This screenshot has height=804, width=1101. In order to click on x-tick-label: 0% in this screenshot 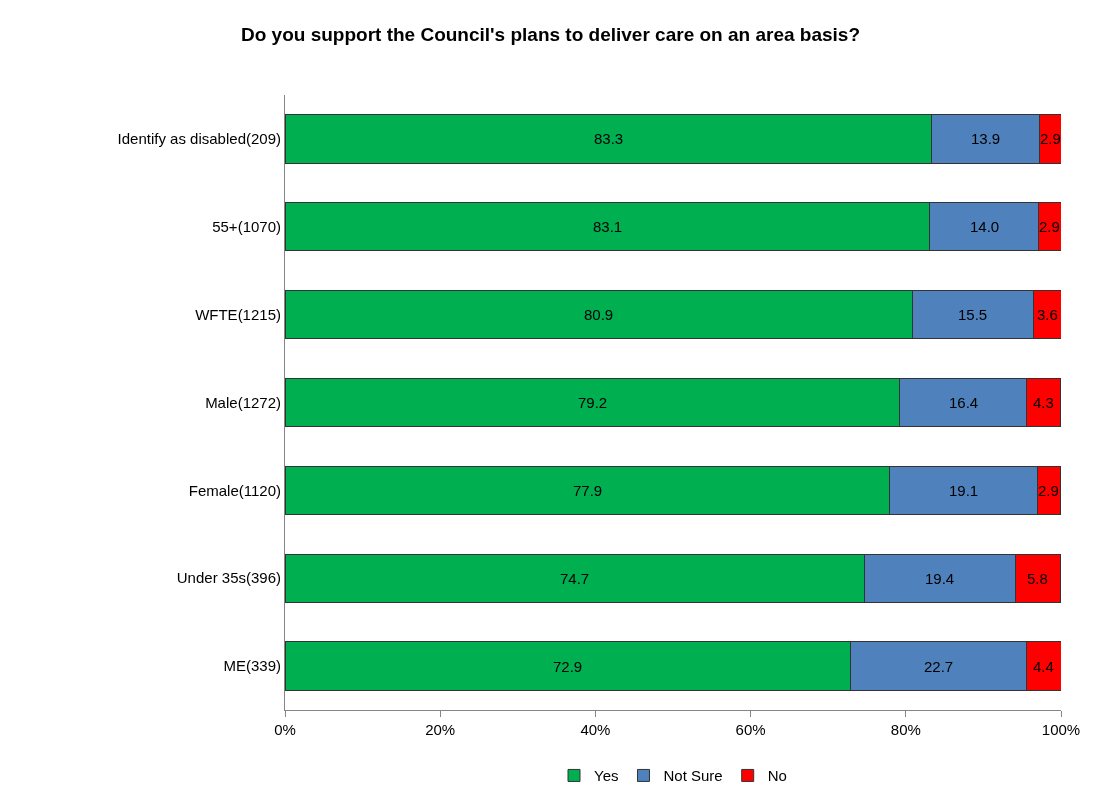, I will do `click(285, 729)`.